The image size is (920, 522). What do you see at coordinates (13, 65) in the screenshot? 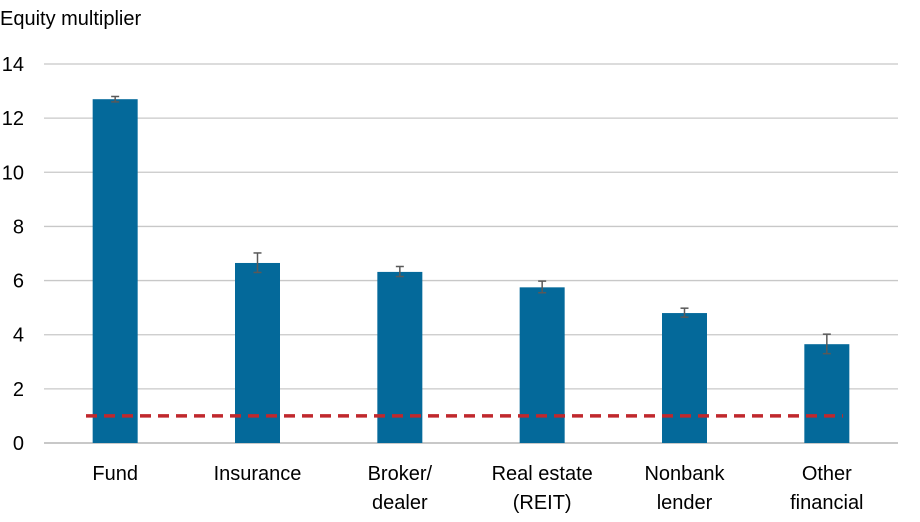
I see `y-tick-label-14: 14` at bounding box center [13, 65].